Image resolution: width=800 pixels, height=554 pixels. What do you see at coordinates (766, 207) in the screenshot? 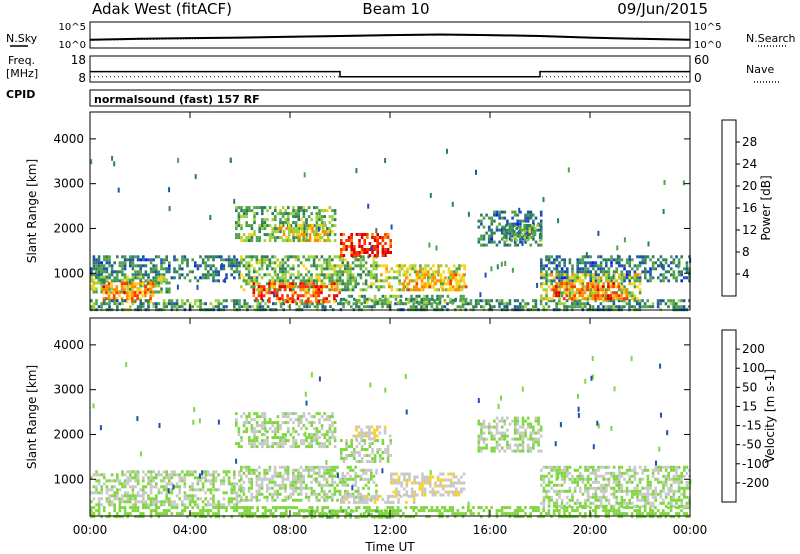
I see `power-colorbar-label: Power [dB]` at bounding box center [766, 207].